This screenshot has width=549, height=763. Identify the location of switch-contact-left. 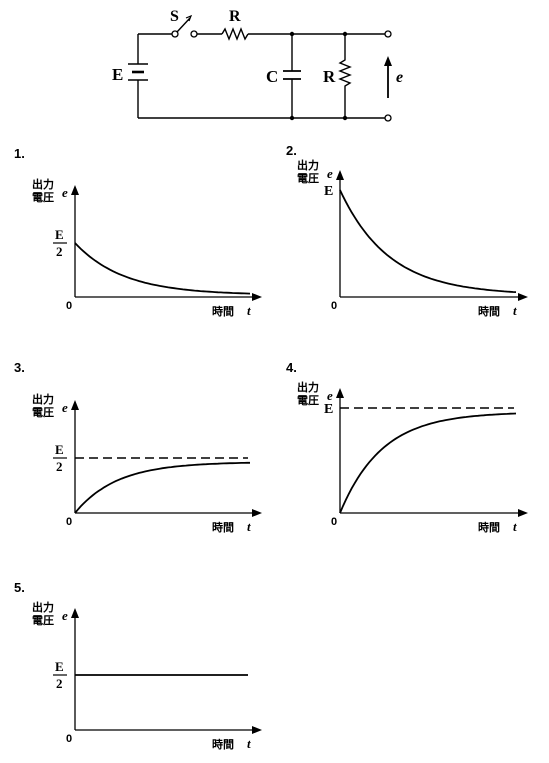
(175, 34).